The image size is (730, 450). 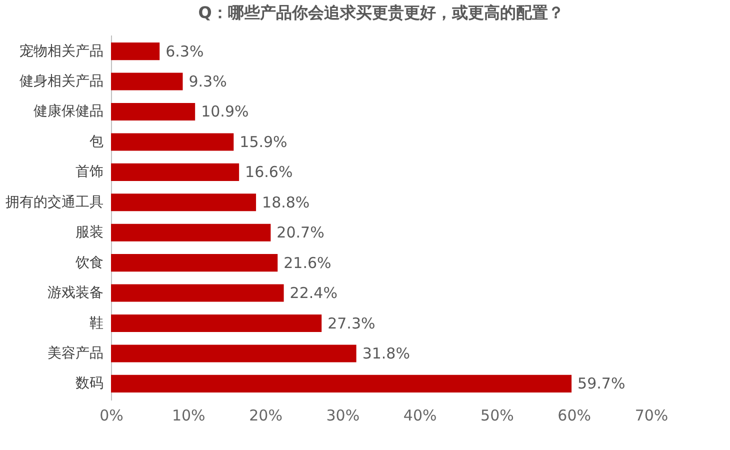 I want to click on data-label: 15.9%, so click(x=264, y=141).